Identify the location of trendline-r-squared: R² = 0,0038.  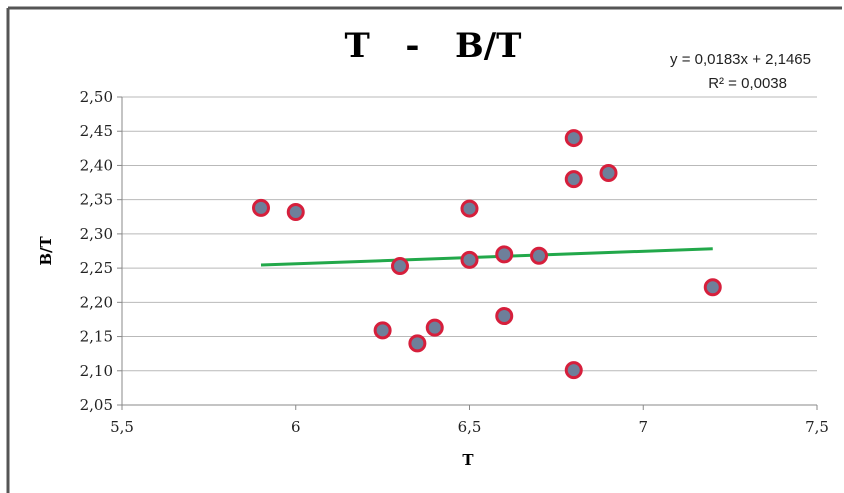
(747, 83).